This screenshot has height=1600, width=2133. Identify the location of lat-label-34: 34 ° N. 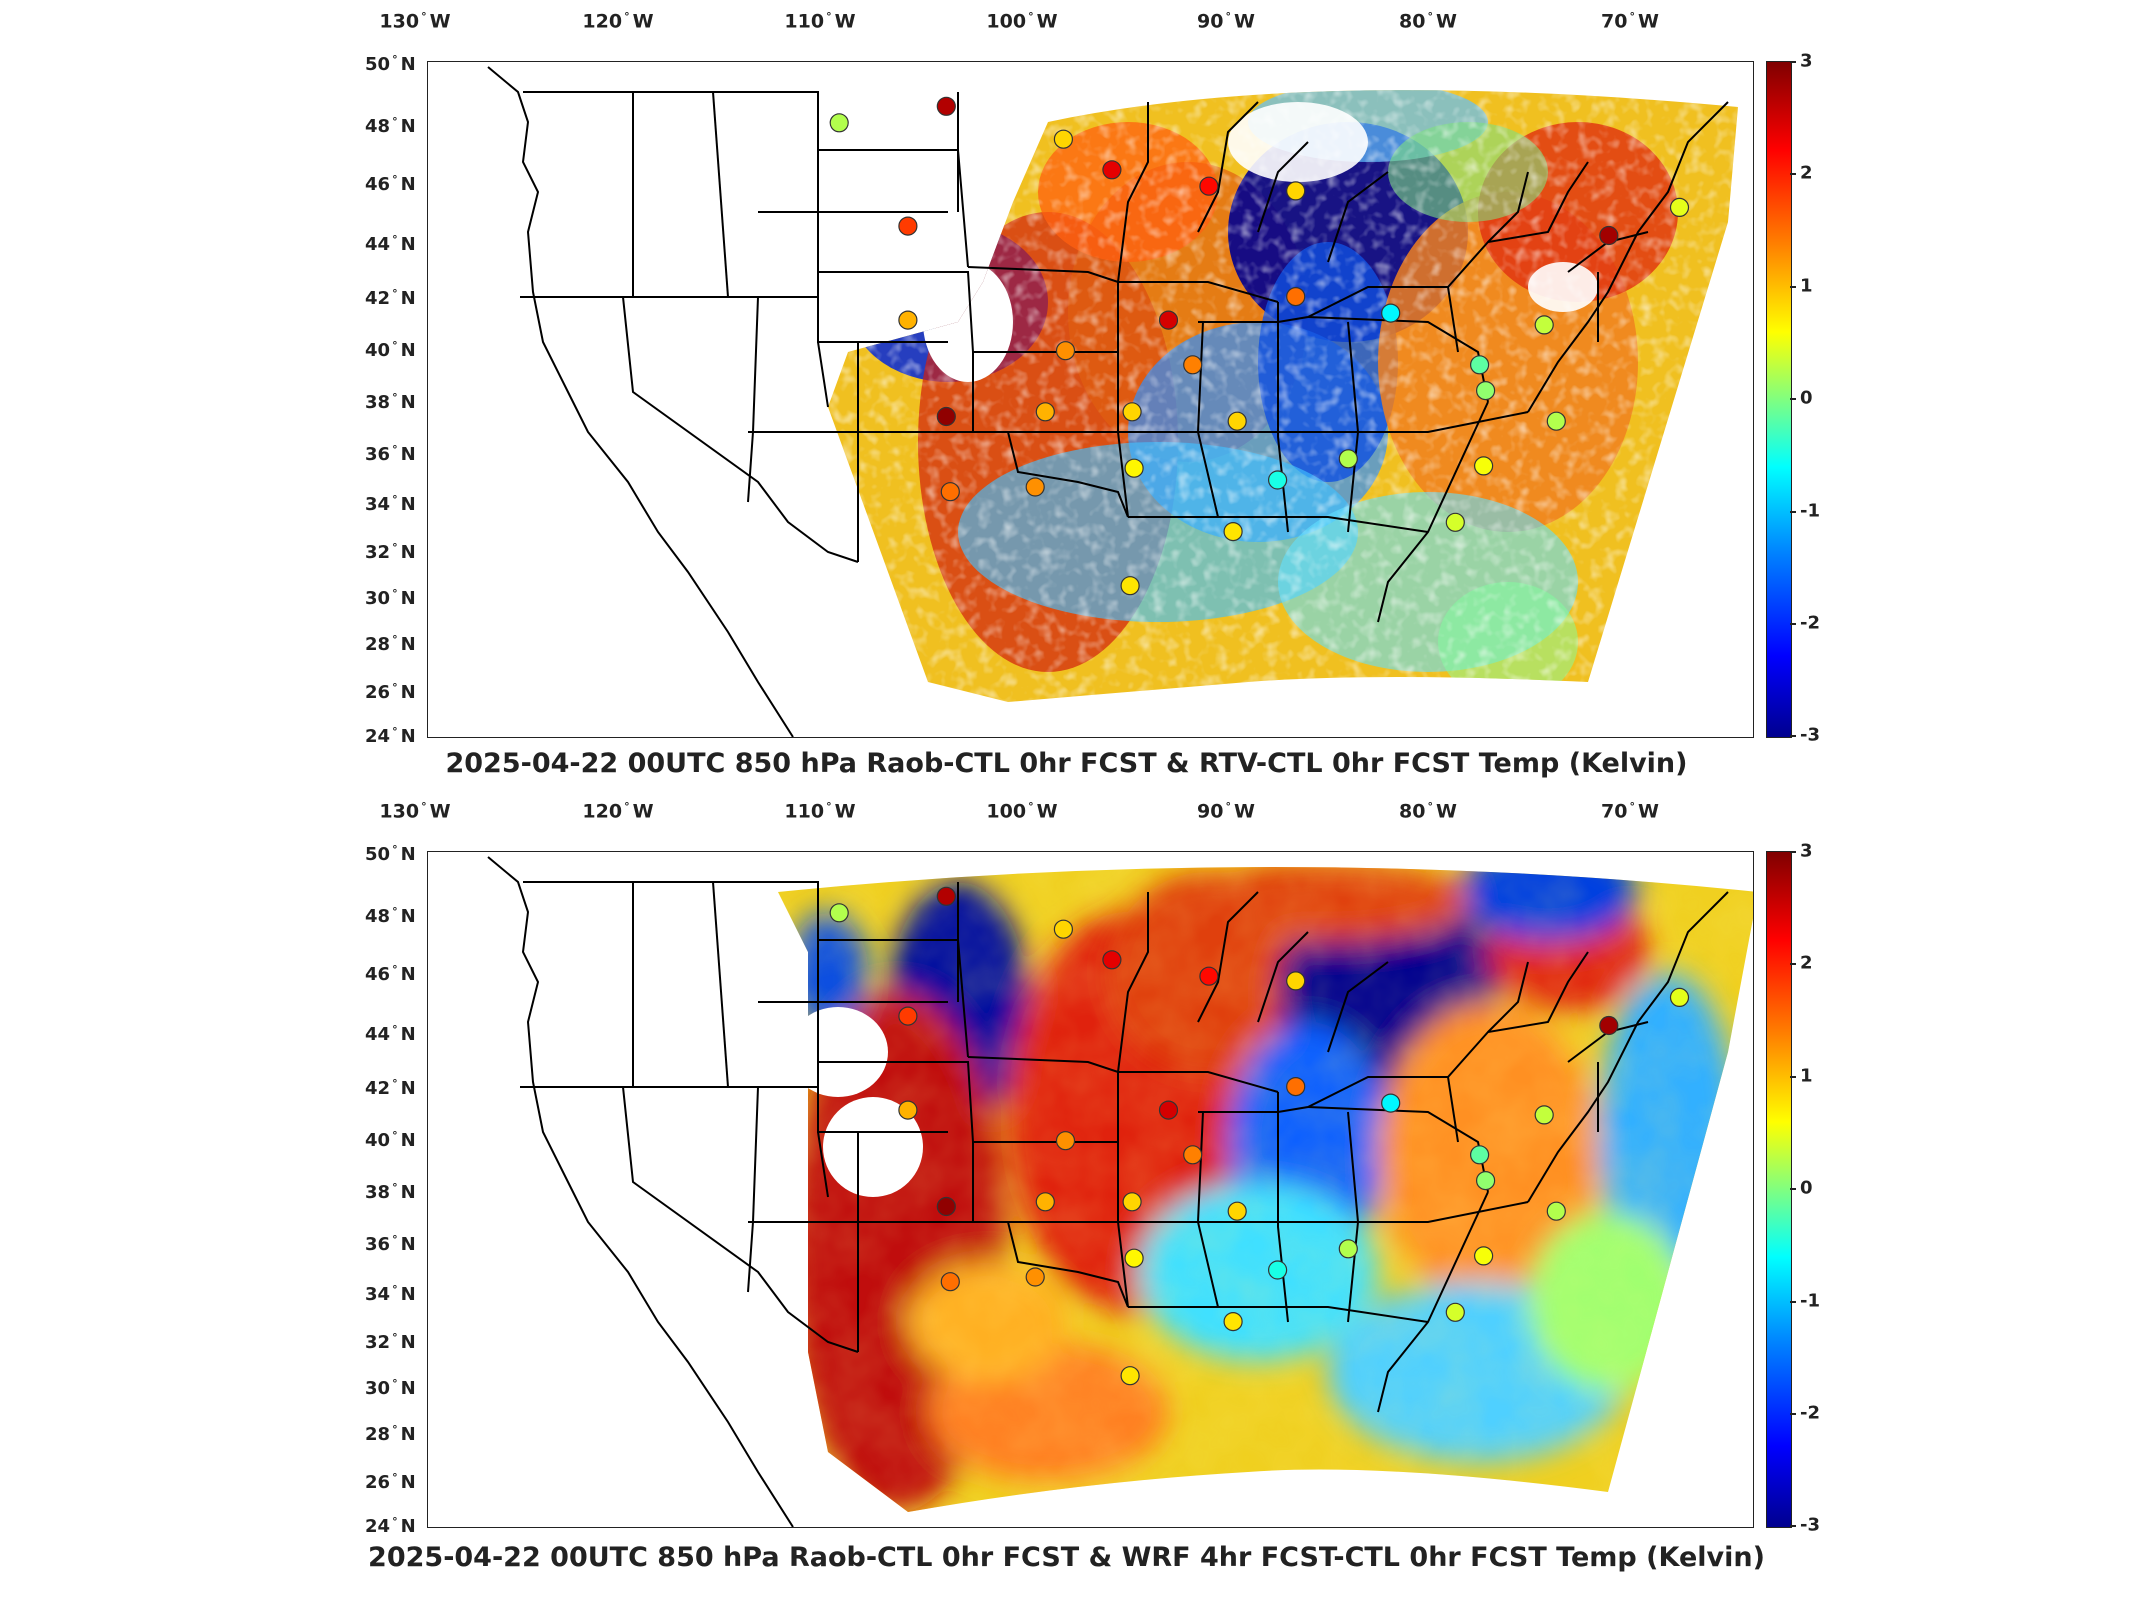
(390, 1294).